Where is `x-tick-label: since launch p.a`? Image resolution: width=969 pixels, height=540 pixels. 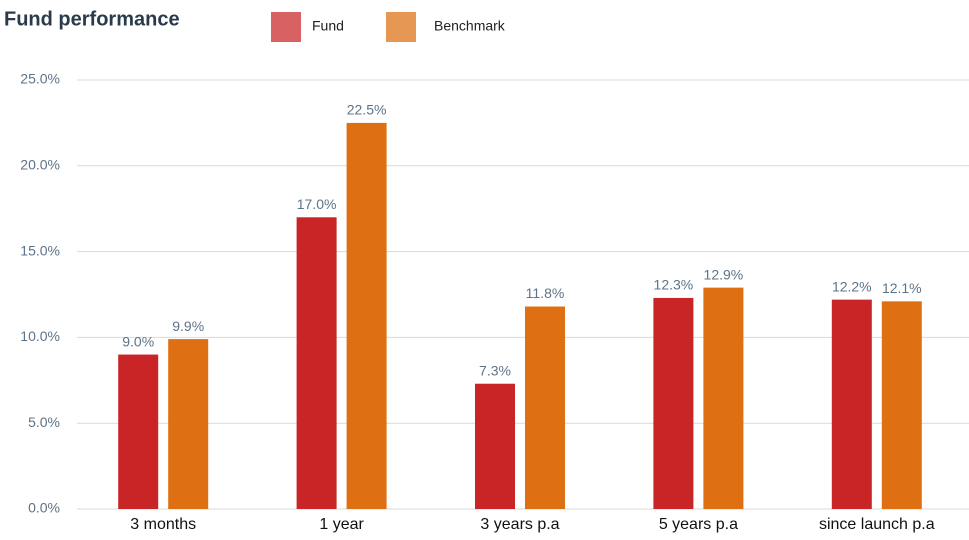 x-tick-label: since launch p.a is located at coordinates (877, 524).